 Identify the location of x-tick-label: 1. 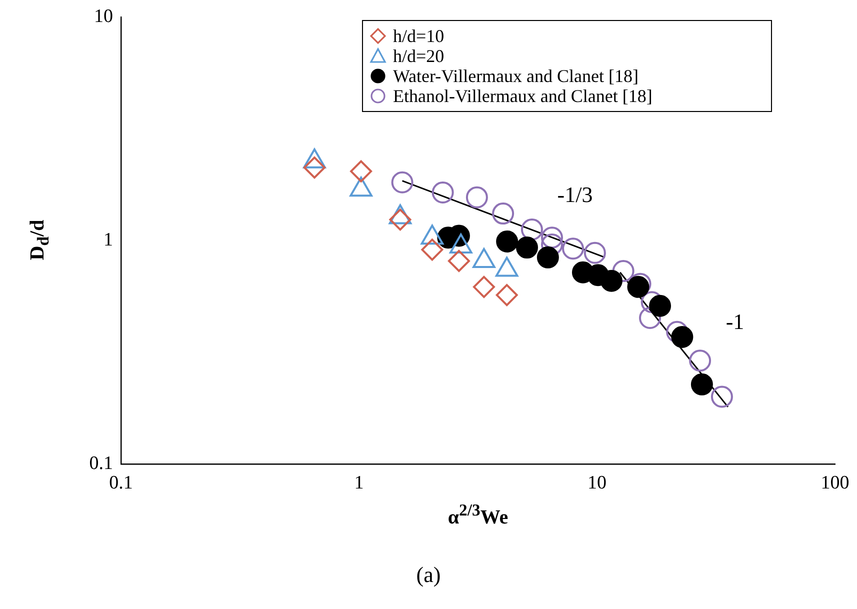
(359, 483).